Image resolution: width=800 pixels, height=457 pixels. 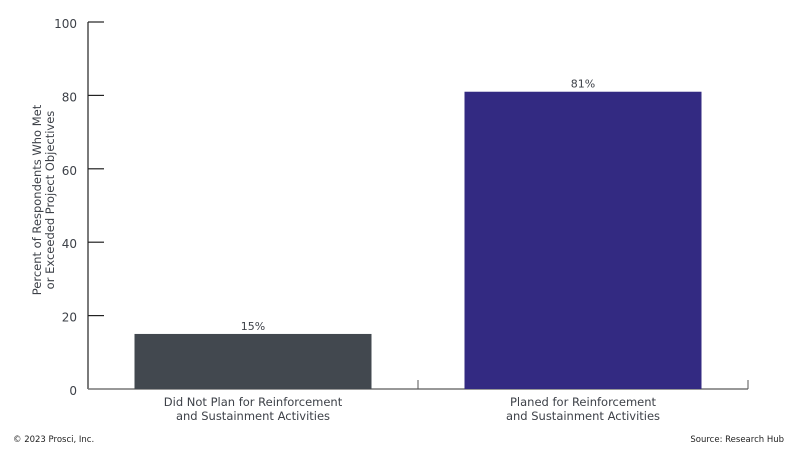 I want to click on data-label: 15%, so click(x=253, y=326).